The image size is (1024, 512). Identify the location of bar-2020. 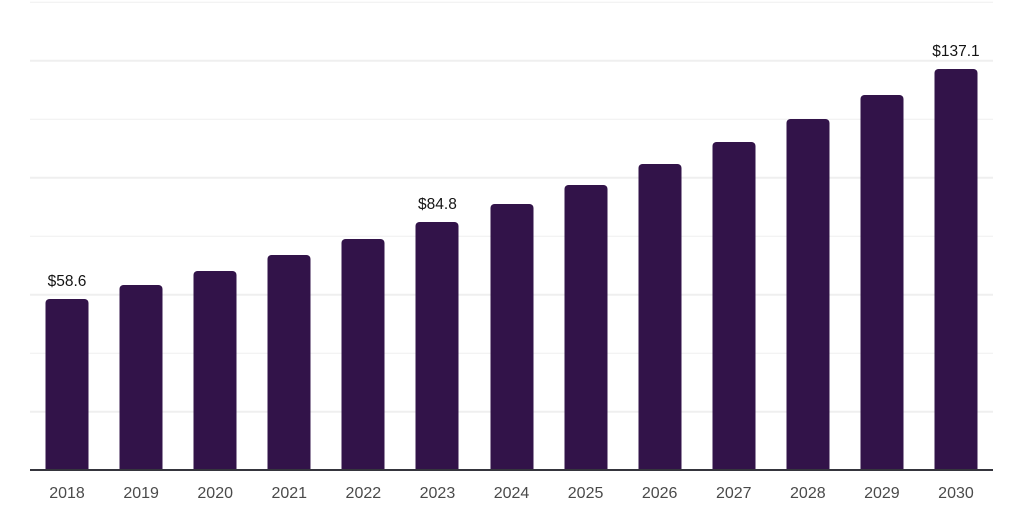
(215, 370).